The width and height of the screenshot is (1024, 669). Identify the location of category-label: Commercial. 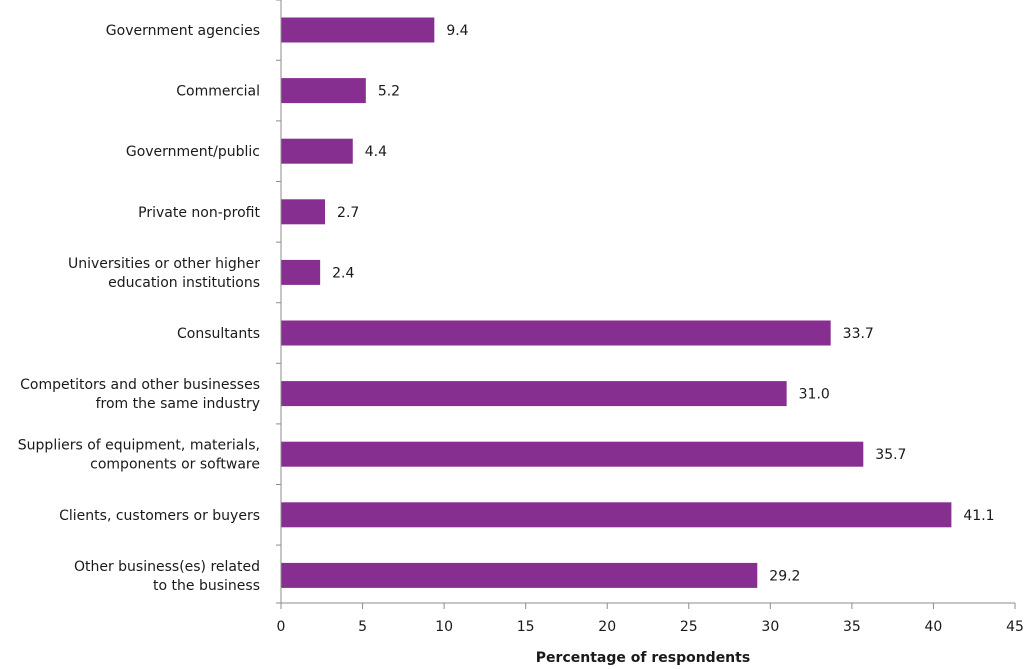
(218, 92).